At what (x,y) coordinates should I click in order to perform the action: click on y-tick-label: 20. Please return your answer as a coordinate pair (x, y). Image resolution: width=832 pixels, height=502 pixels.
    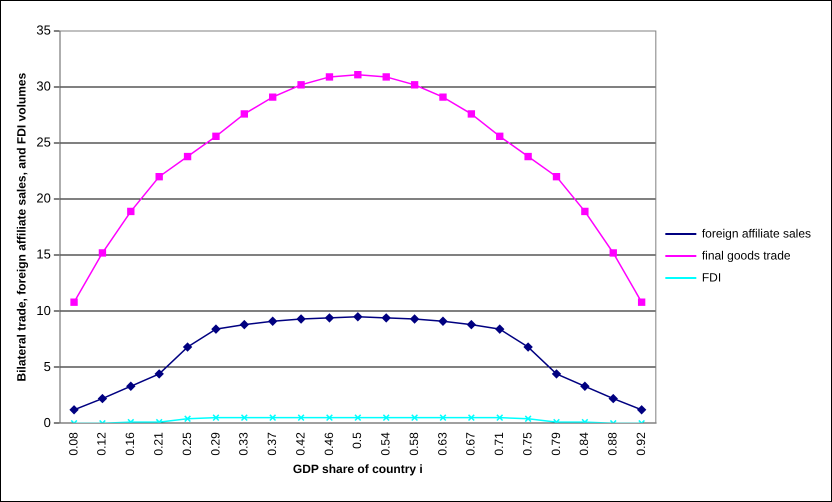
    Looking at the image, I should click on (43, 198).